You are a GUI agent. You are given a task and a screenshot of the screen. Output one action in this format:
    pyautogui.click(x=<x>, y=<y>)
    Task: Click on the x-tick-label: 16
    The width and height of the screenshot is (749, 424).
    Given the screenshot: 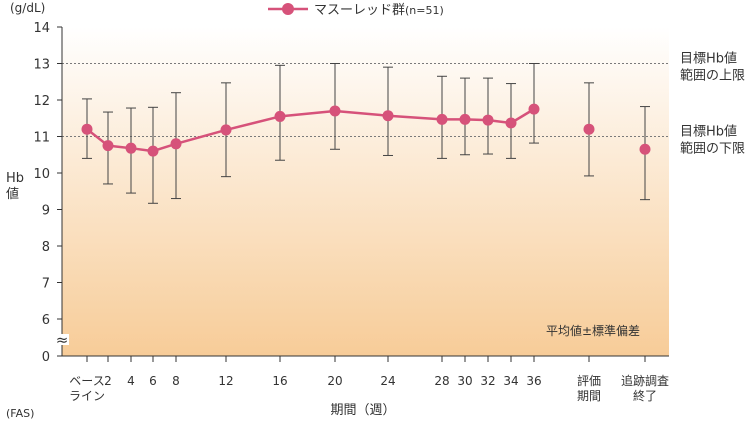 What is the action you would take?
    pyautogui.click(x=279, y=381)
    